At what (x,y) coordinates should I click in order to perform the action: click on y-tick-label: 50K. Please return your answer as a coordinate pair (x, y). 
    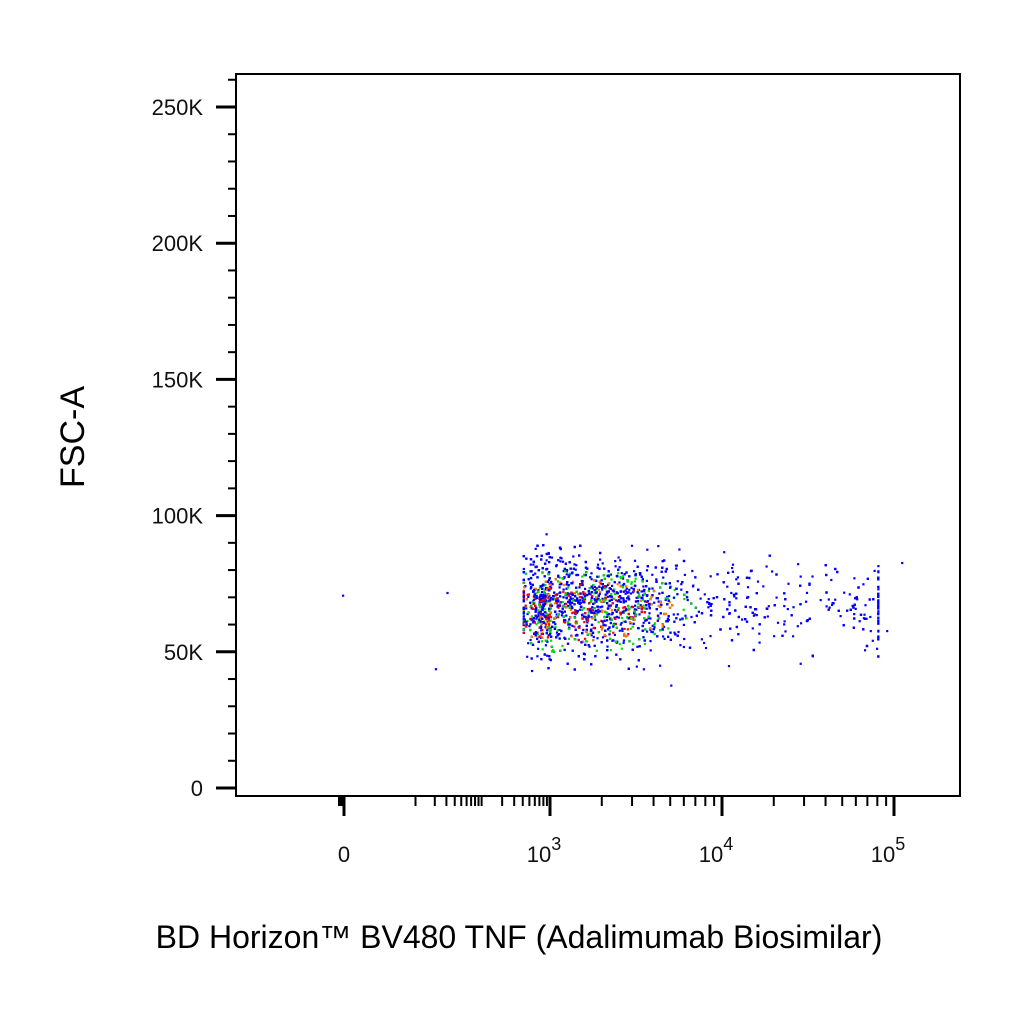
    Looking at the image, I should click on (183, 652).